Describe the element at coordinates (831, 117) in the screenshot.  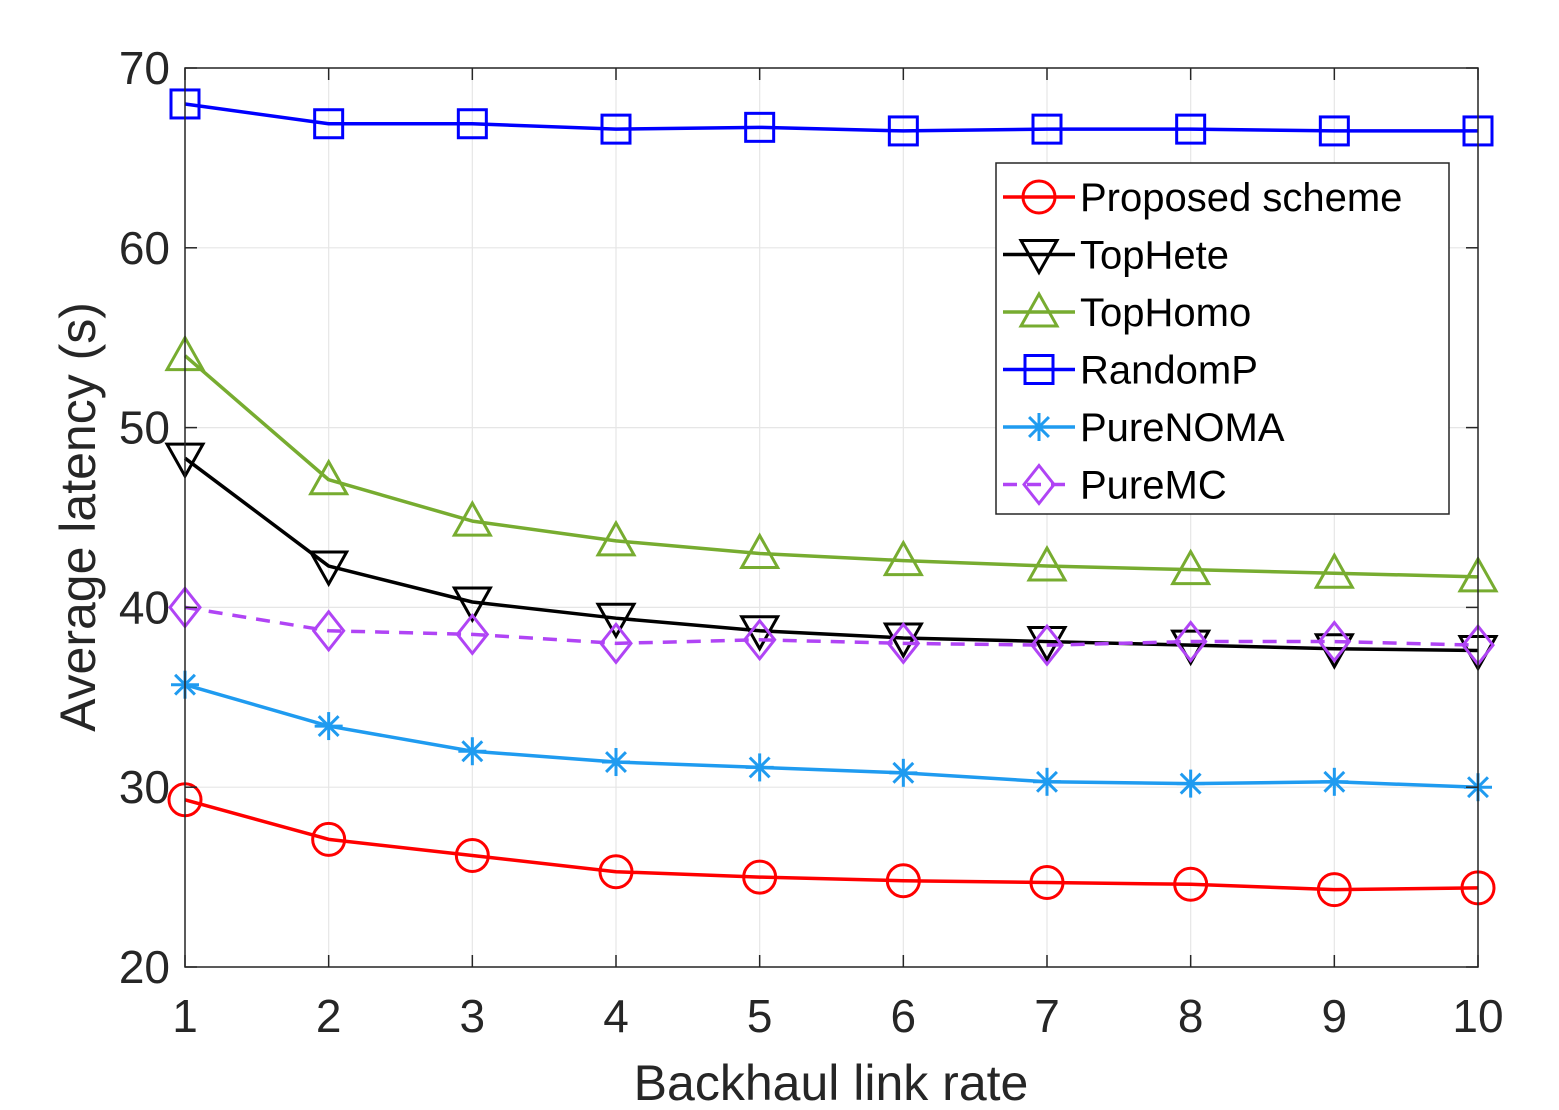
I see `series-line-randomp` at that location.